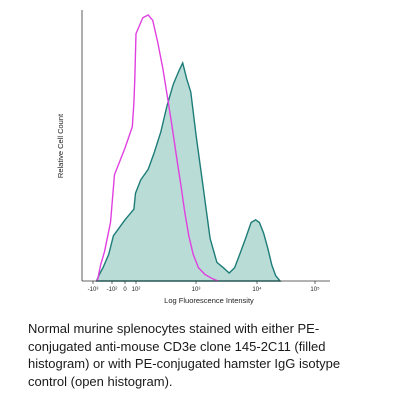  What do you see at coordinates (112, 290) in the screenshot?
I see `x-tick-label: -10²` at bounding box center [112, 290].